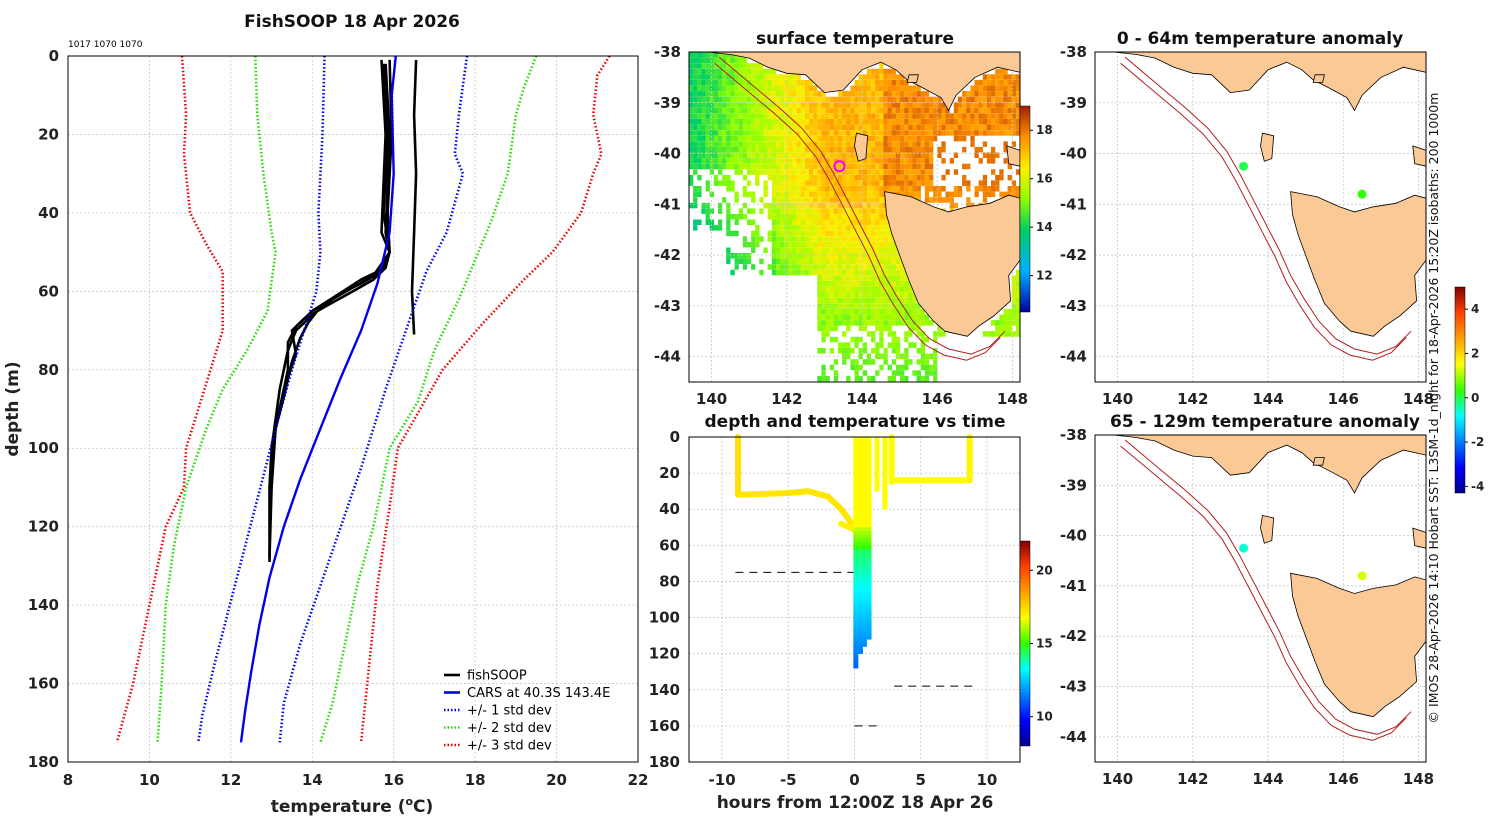 This screenshot has height=820, width=1500. What do you see at coordinates (485, 399) in the screenshot?
I see `std-dev-line` at bounding box center [485, 399].